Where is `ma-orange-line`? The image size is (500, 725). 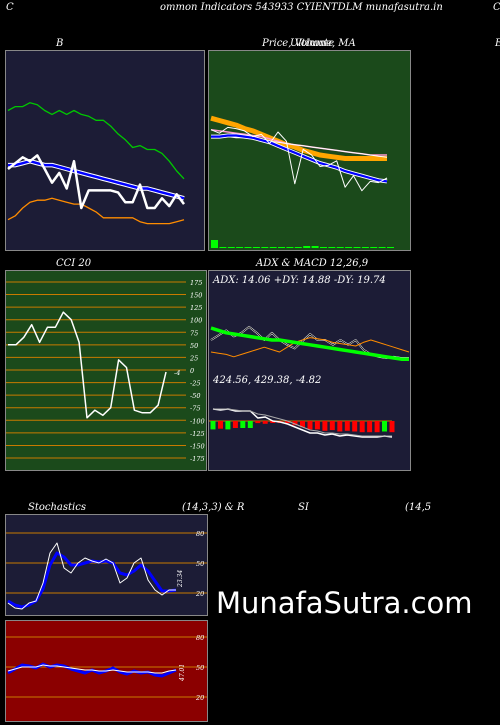 ma-orange-line is located at coordinates (298, 138).